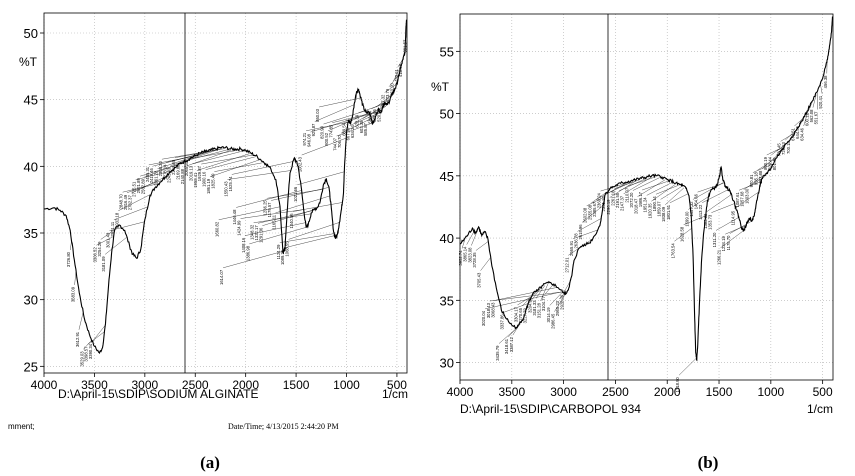 The width and height of the screenshot is (855, 476). I want to click on peak-label: 1614.07, so click(221, 277).